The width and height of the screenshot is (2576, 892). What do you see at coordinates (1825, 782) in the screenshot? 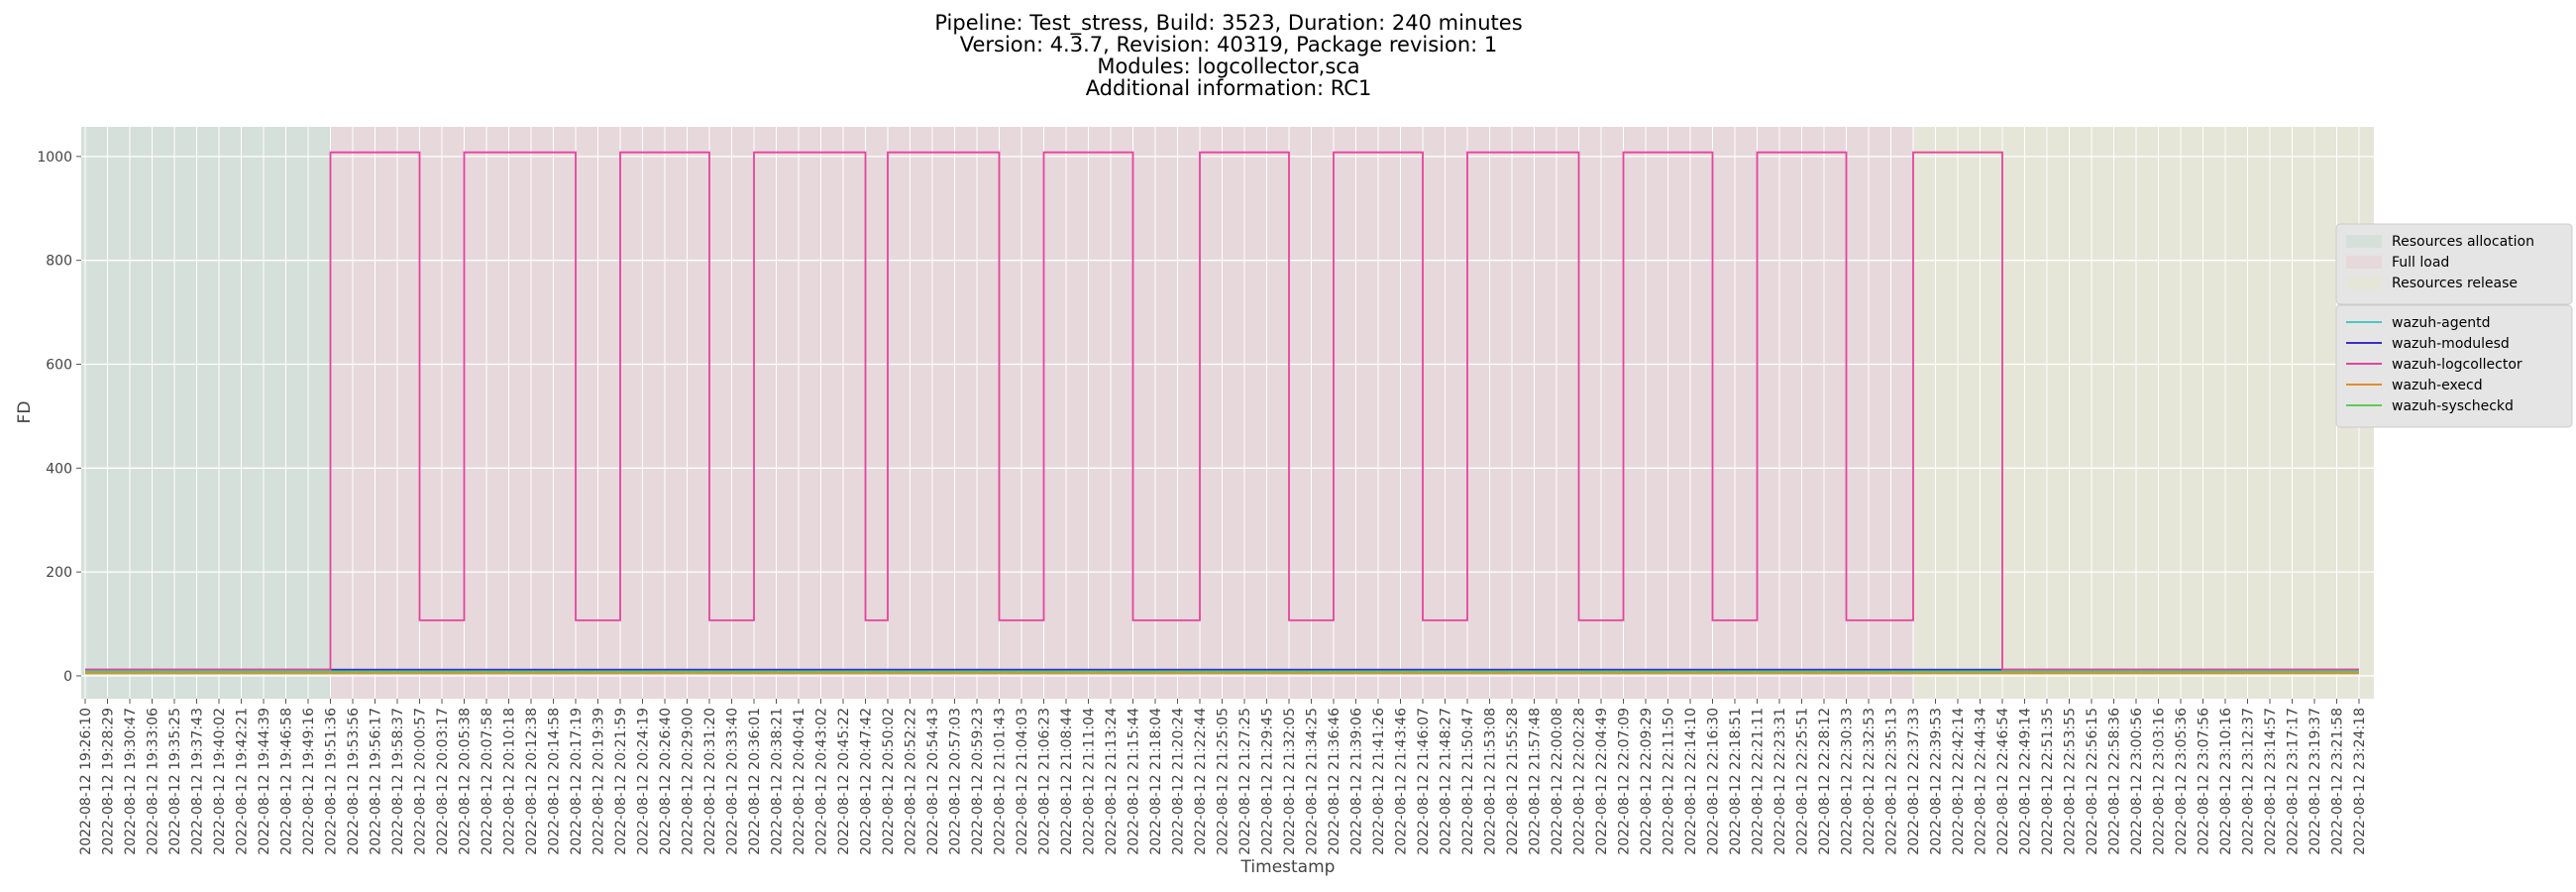
I see `x-tick-label: 2022-08-12 22:28:12` at bounding box center [1825, 782].